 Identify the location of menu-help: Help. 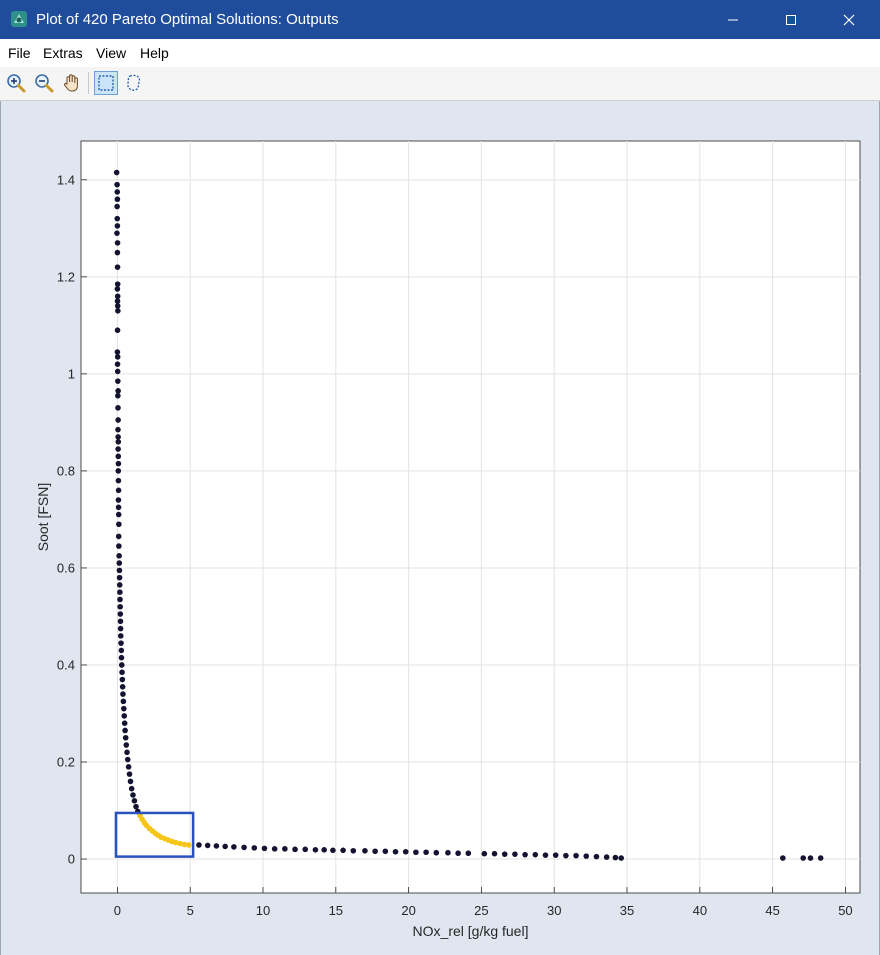
(154, 53).